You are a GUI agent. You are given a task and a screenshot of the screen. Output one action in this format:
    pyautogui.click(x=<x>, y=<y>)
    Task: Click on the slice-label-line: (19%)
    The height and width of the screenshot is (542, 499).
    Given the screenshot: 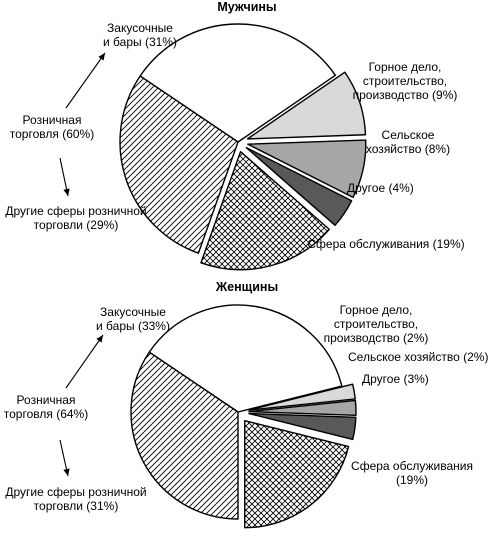 What is the action you would take?
    pyautogui.click(x=412, y=480)
    